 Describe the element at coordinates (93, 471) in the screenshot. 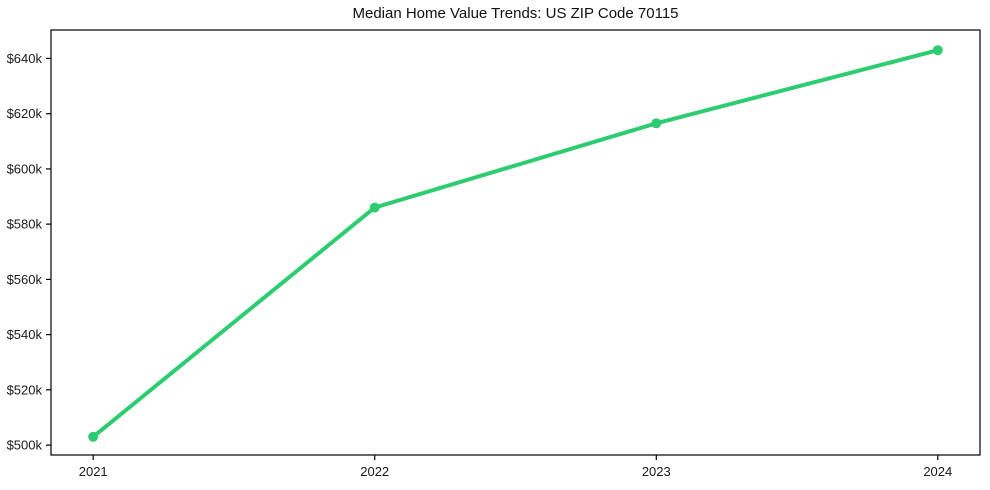

I see `x-axis-tick-label: 2021` at that location.